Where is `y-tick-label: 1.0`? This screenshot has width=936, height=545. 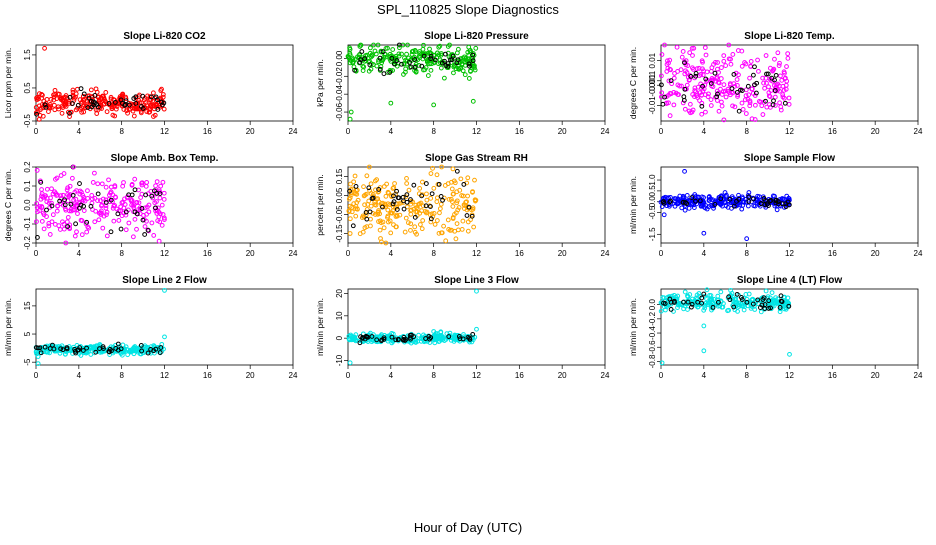 y-tick-label: 1.0 is located at coordinates (652, 180).